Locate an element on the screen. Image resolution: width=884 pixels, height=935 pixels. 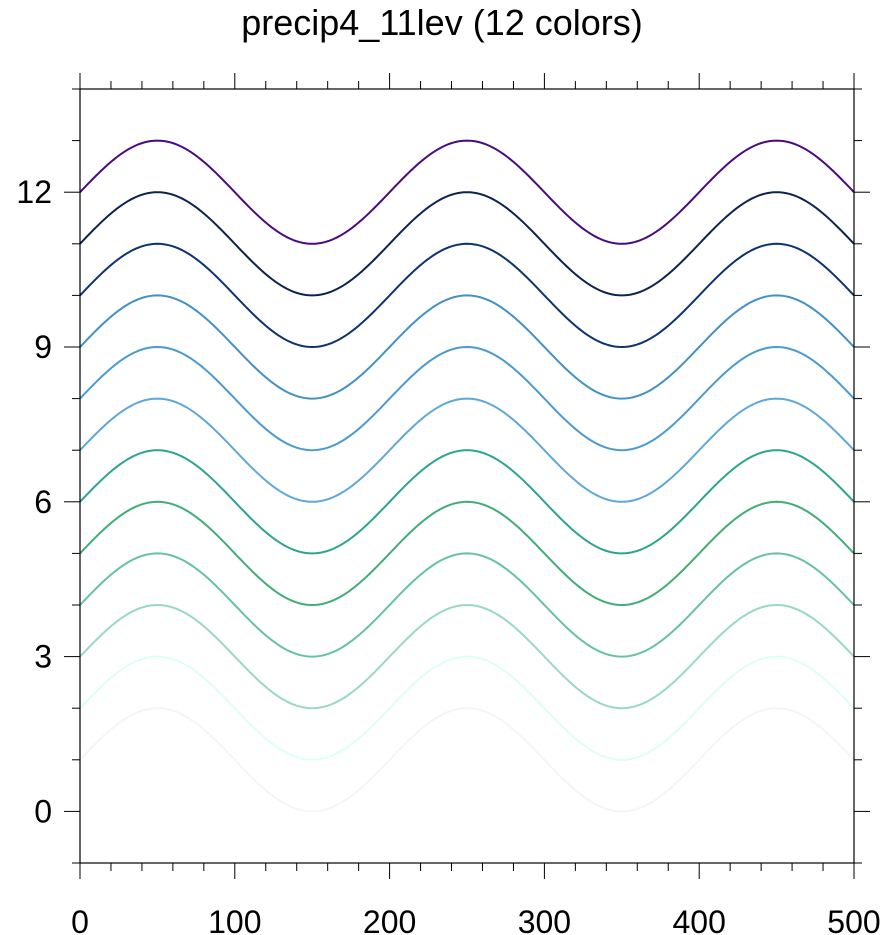
y-tick-label: 6 is located at coordinates (43, 502).